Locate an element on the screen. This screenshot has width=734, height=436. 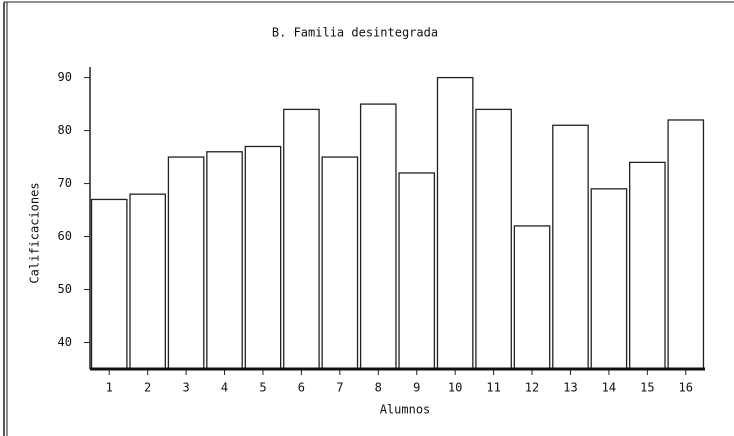
x-tick-label: 2 is located at coordinates (147, 388).